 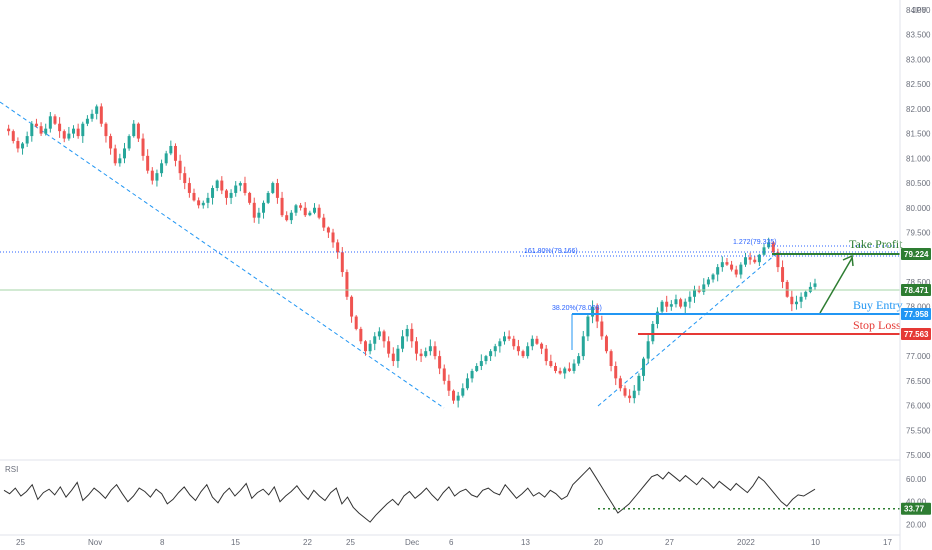 I want to click on x-tick-label: 20, so click(x=598, y=542).